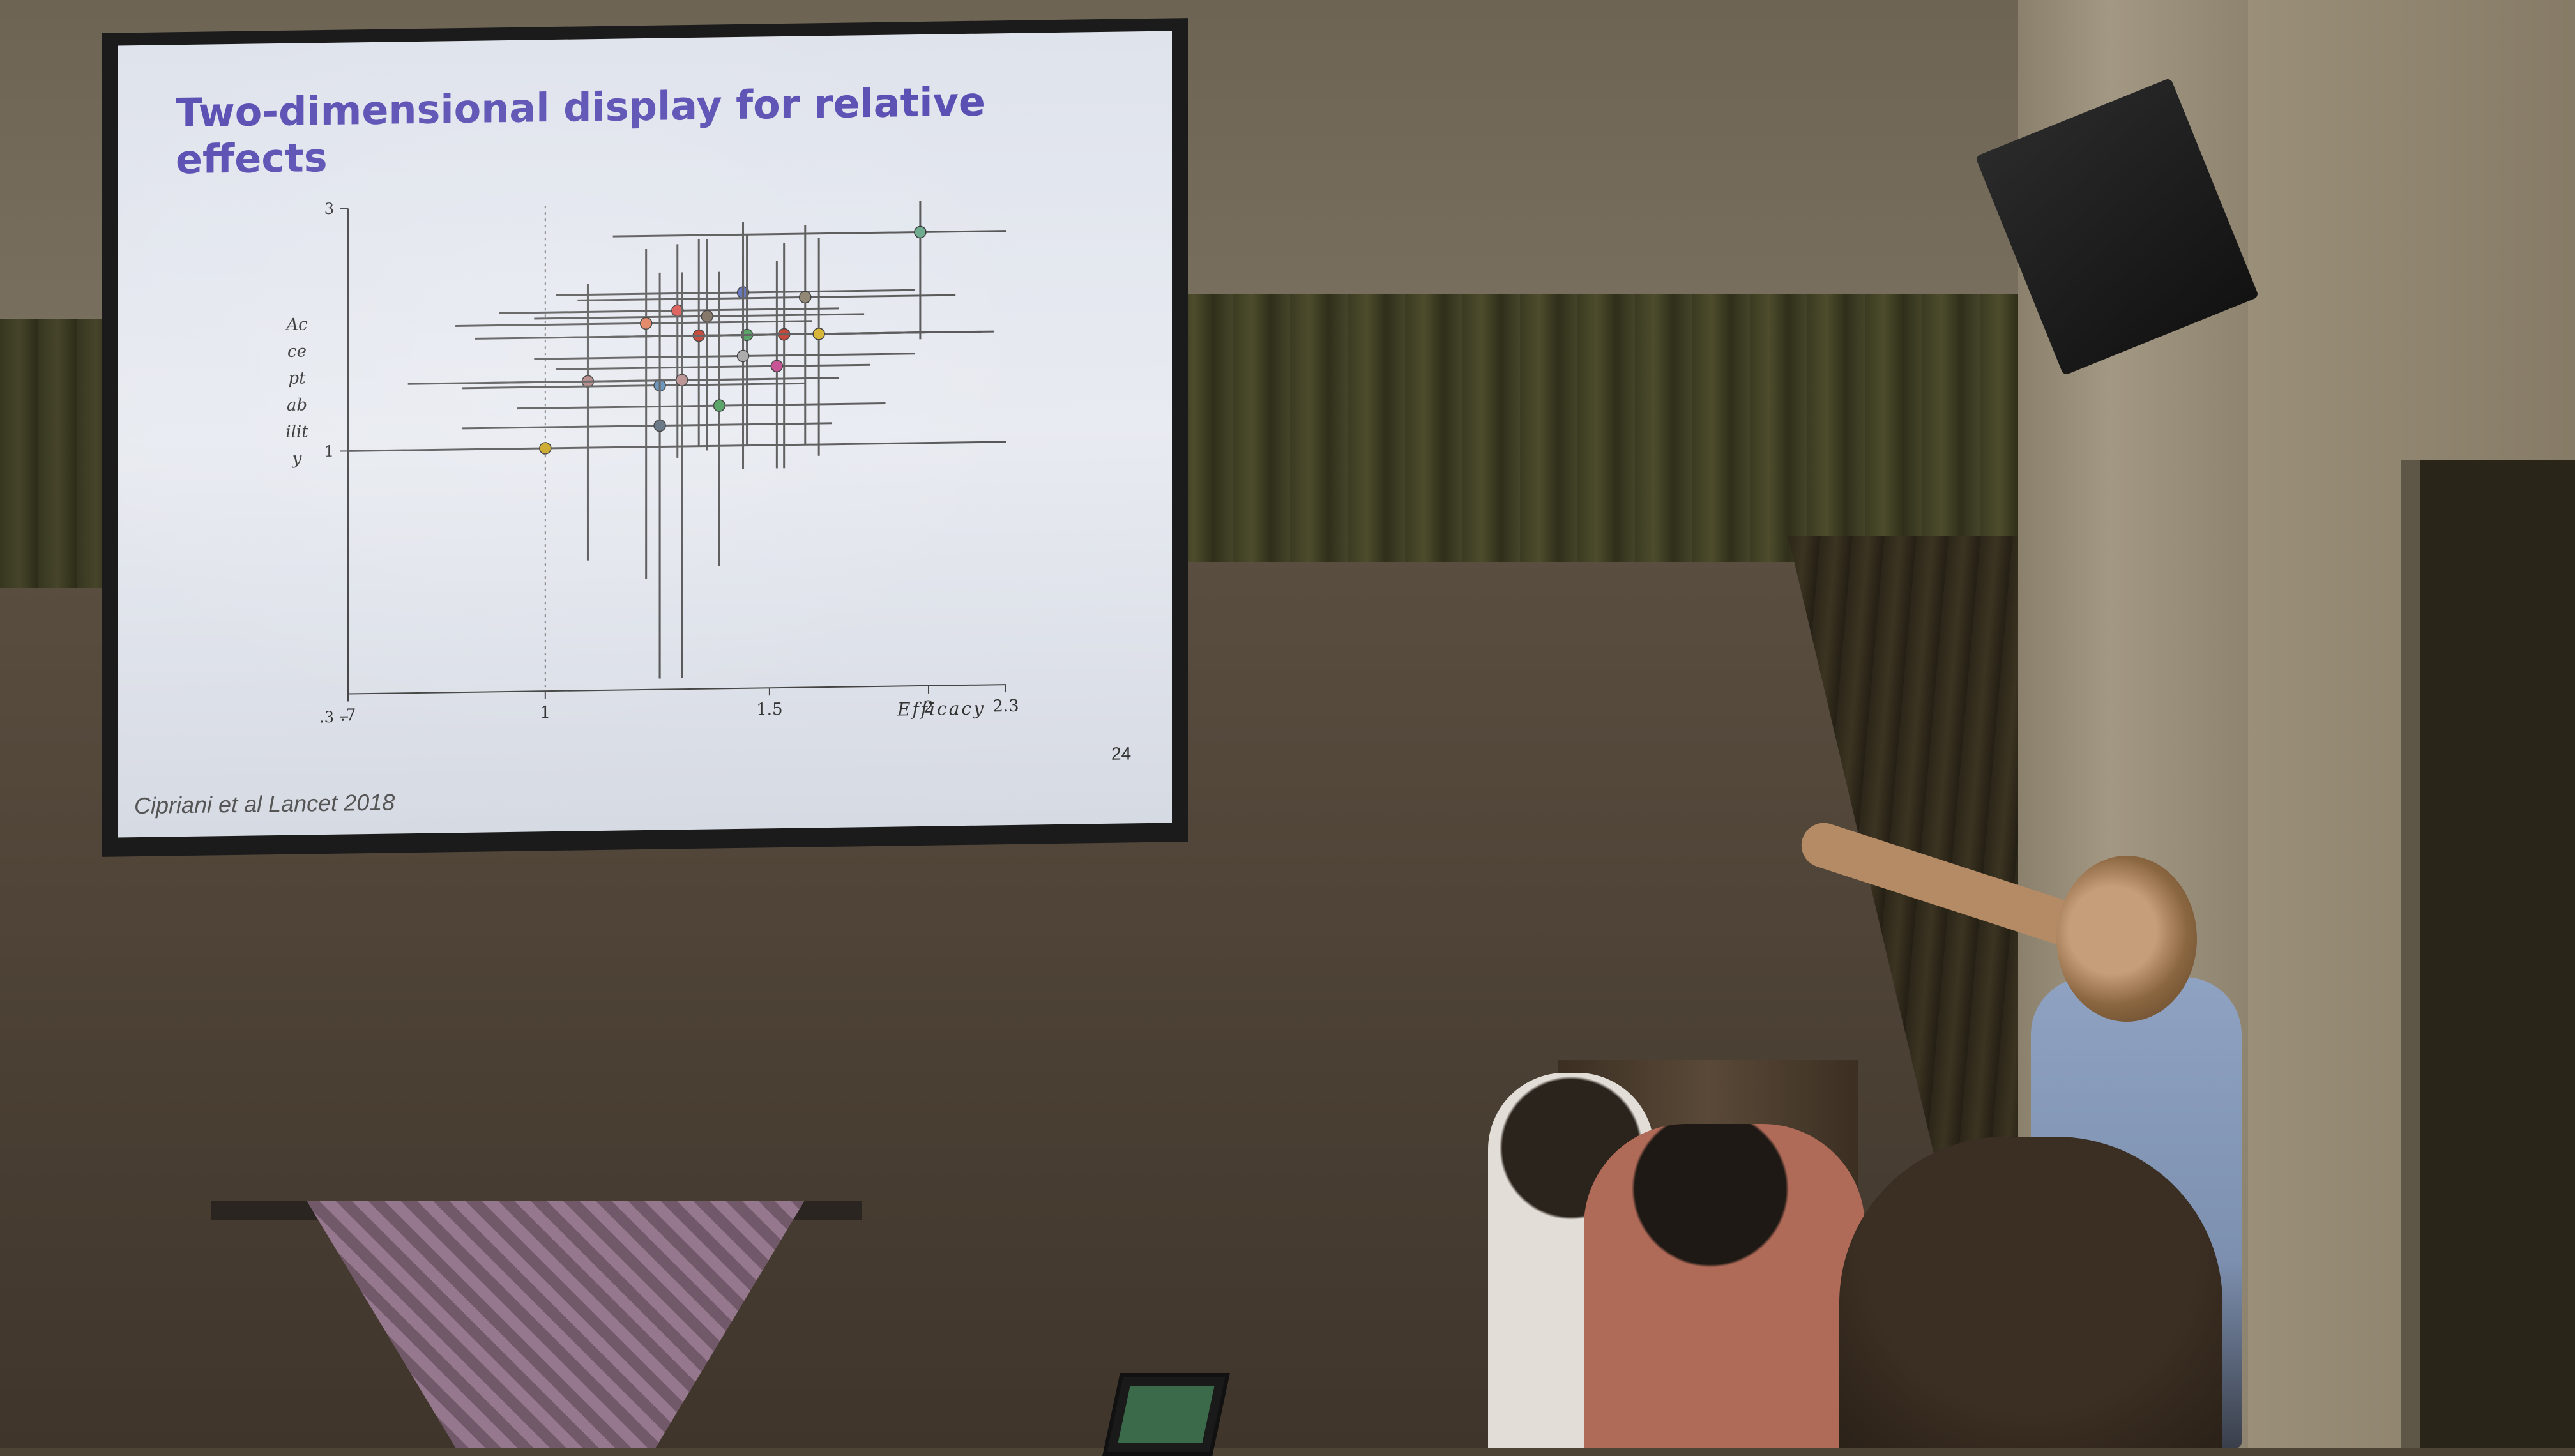 Image resolution: width=2575 pixels, height=1456 pixels. Describe the element at coordinates (1166, 1414) in the screenshot. I see `laptop` at that location.